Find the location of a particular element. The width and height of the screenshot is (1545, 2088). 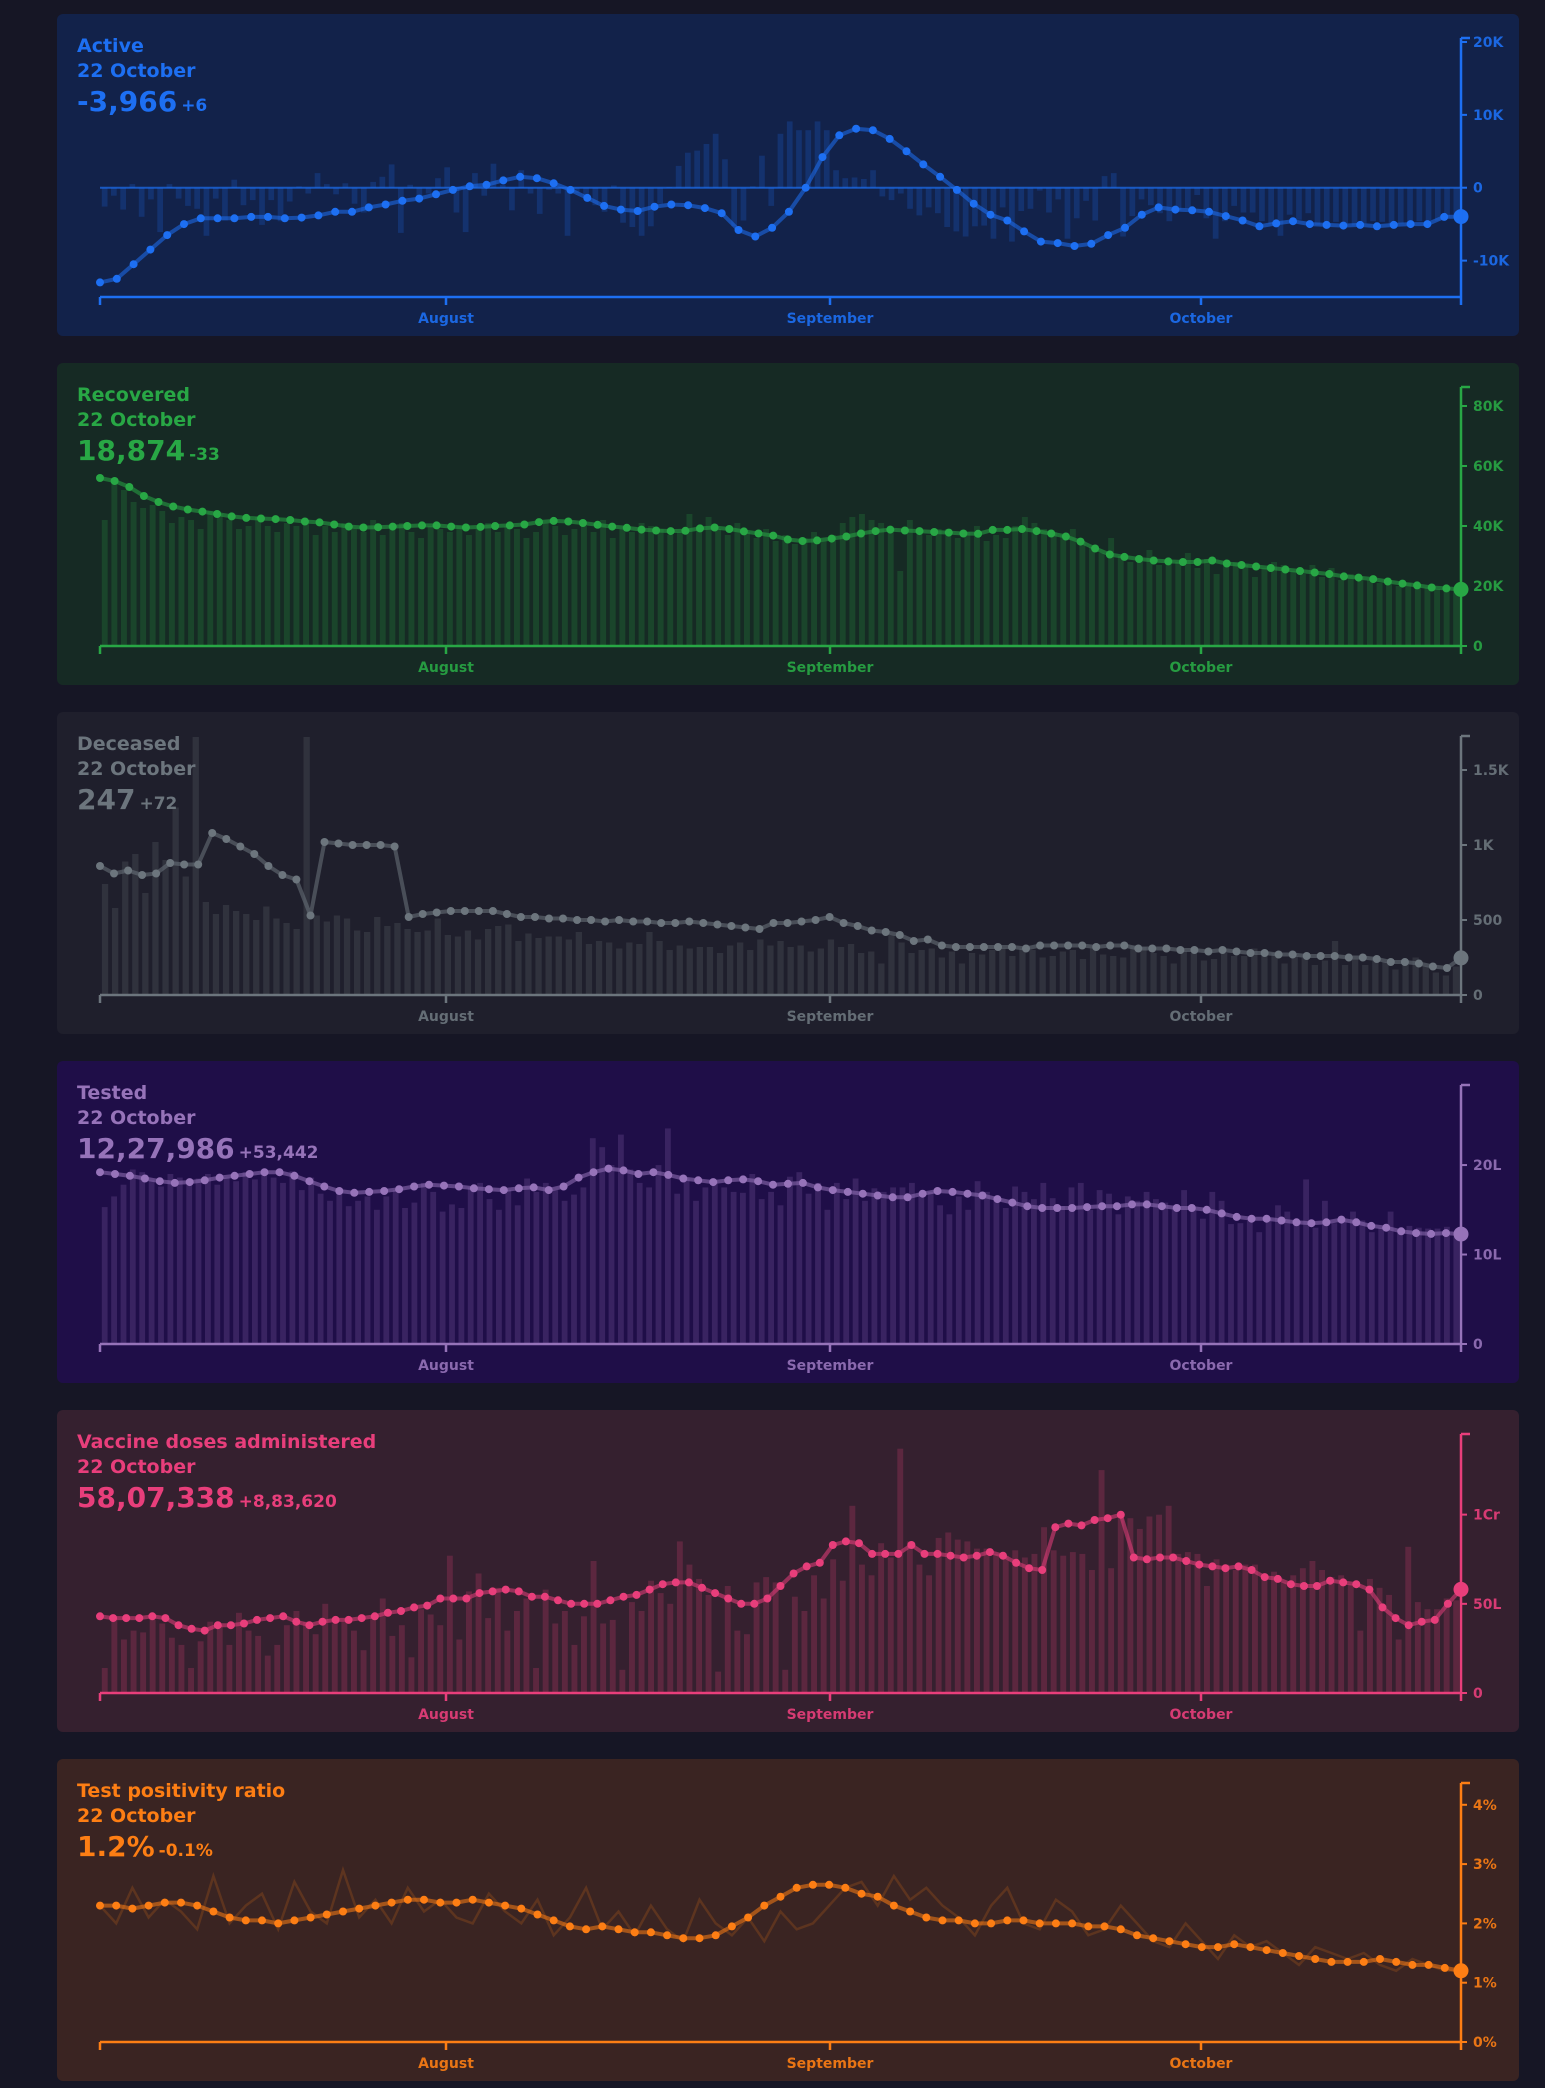

y-tick-label: 500 is located at coordinates (1487, 921).